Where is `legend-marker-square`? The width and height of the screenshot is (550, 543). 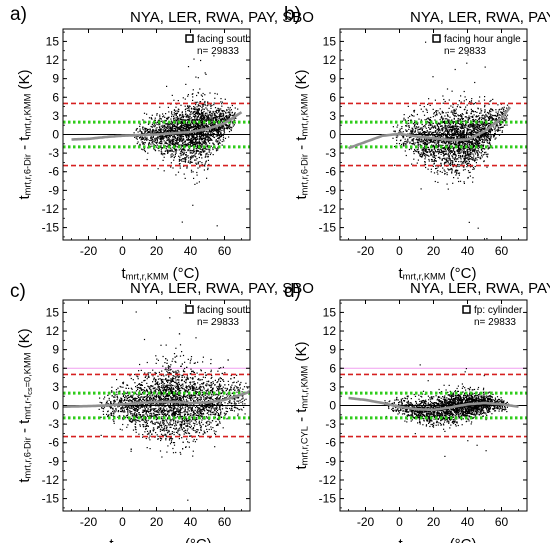 legend-marker-square is located at coordinates (189, 38).